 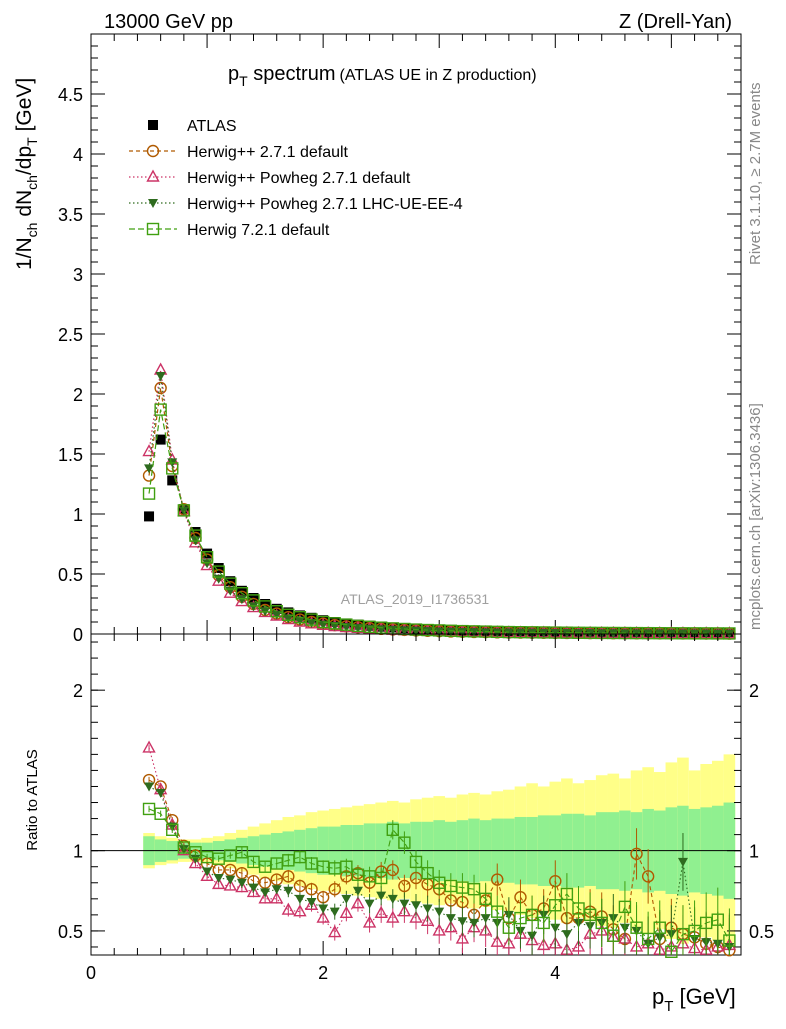 I want to click on ylabel-part-e: /dp, so click(x=24, y=160).